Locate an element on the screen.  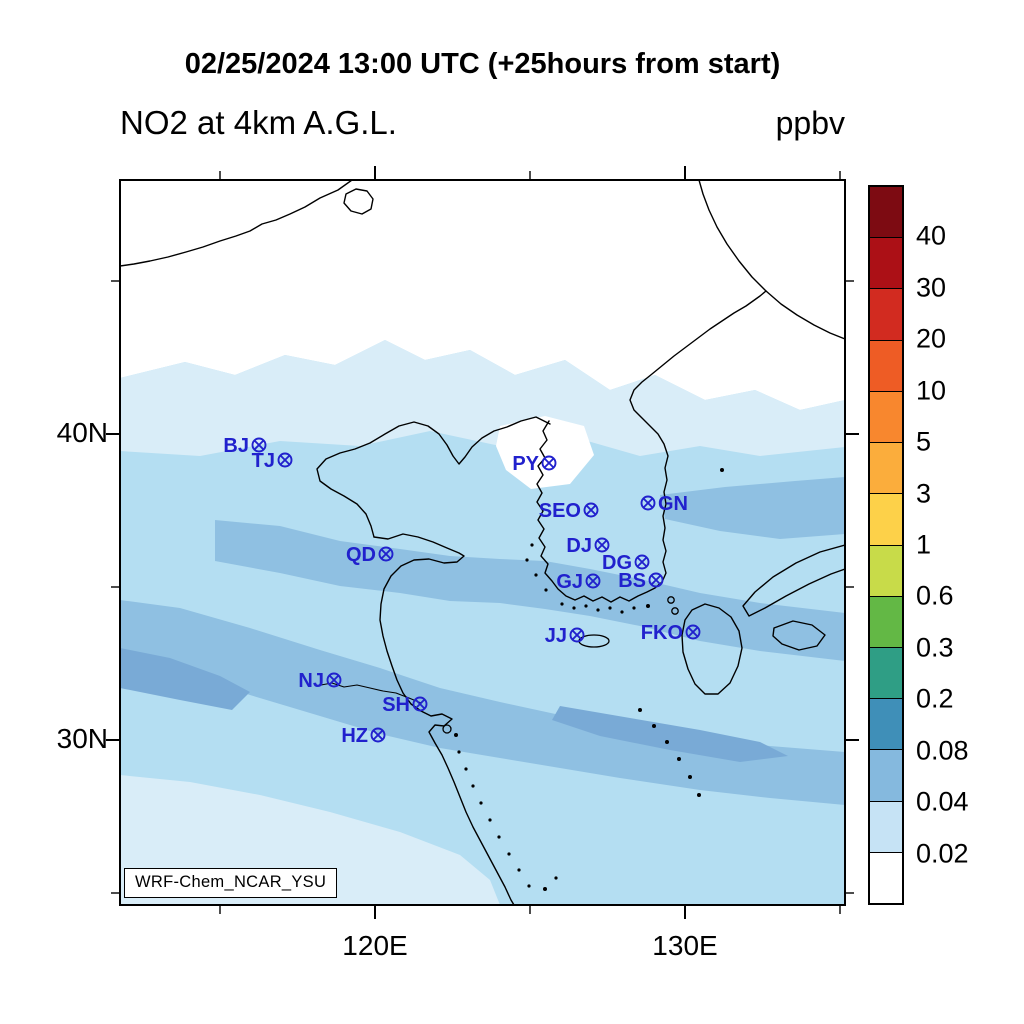
station-seo: SEO is located at coordinates (569, 511).